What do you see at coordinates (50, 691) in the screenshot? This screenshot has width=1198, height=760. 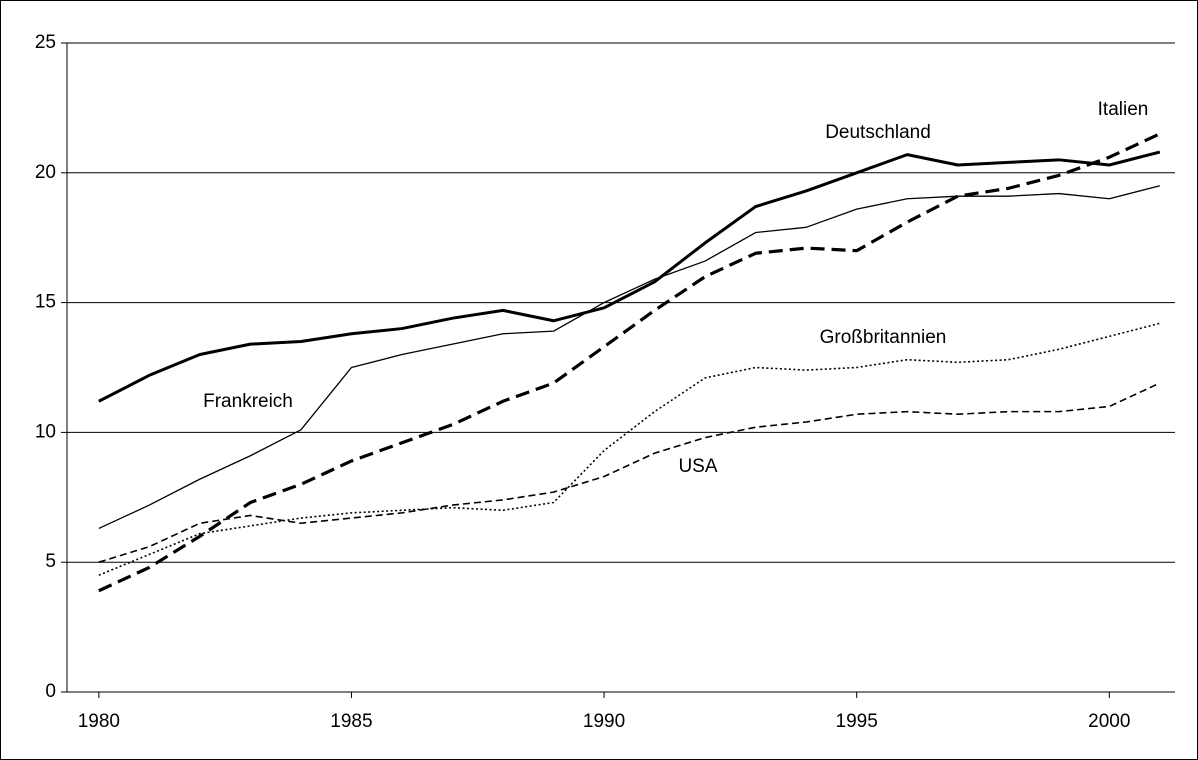 I see `y-tick-label: 0` at bounding box center [50, 691].